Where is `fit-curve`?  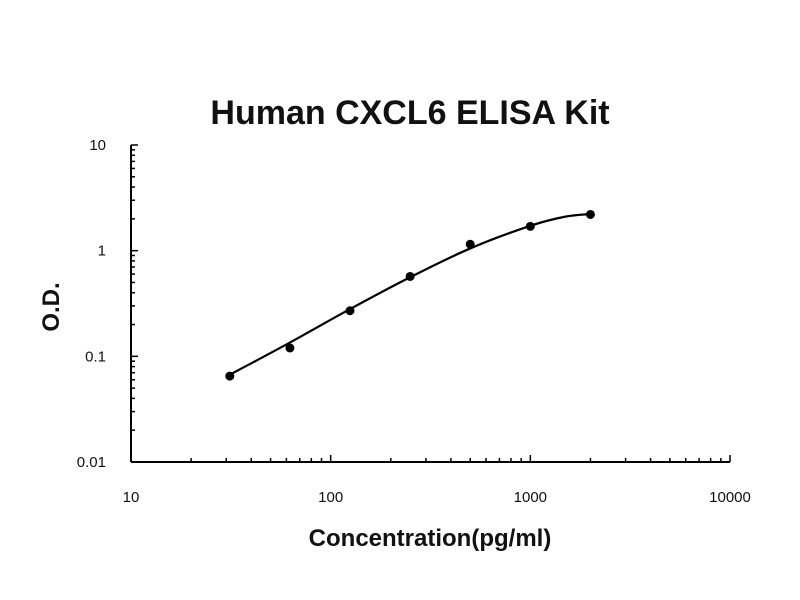 fit-curve is located at coordinates (410, 294).